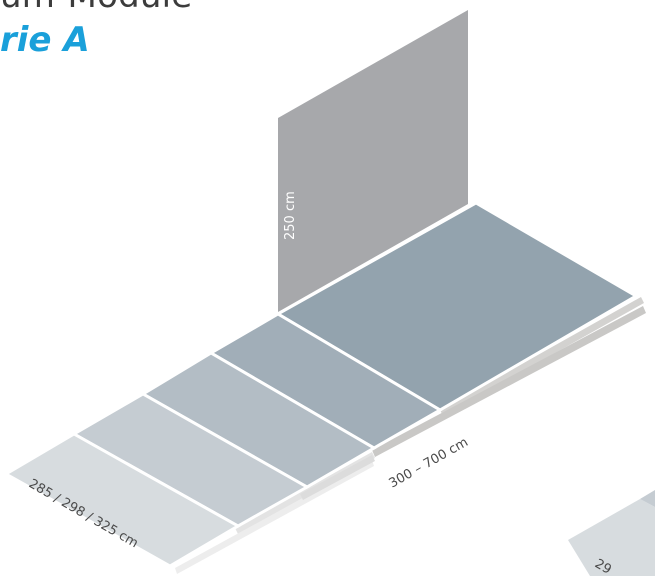 Image resolution: width=655 pixels, height=580 pixels. I want to click on wall-height-label: 250 cm, so click(290, 215).